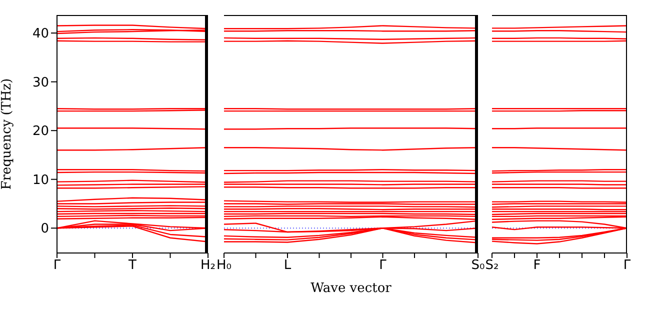 The image size is (648, 310). I want to click on x-tick-label: S₂, so click(492, 266).